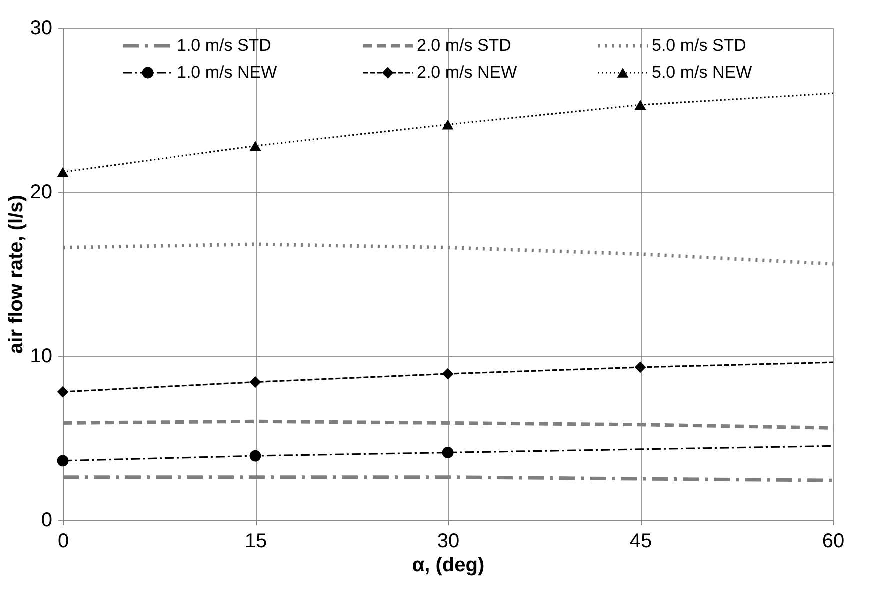 The height and width of the screenshot is (607, 893). I want to click on legend-label: 1.0 m/s STD, so click(224, 45).